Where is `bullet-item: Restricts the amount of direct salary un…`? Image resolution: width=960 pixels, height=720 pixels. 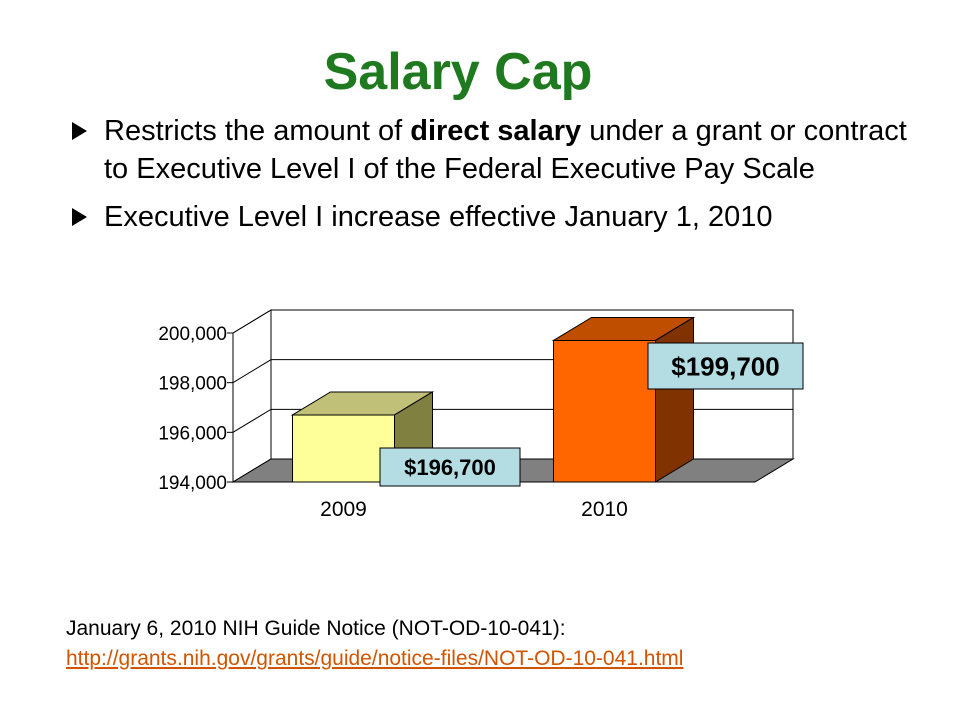
bullet-item: Restricts the amount of direct salary un… is located at coordinates (492, 150).